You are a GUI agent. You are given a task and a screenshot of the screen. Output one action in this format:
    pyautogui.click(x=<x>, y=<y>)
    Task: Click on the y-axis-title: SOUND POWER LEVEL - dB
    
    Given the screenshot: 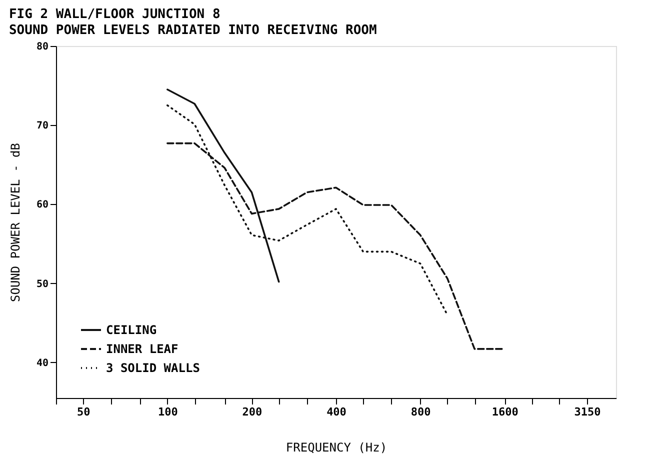 What is the action you would take?
    pyautogui.click(x=15, y=222)
    